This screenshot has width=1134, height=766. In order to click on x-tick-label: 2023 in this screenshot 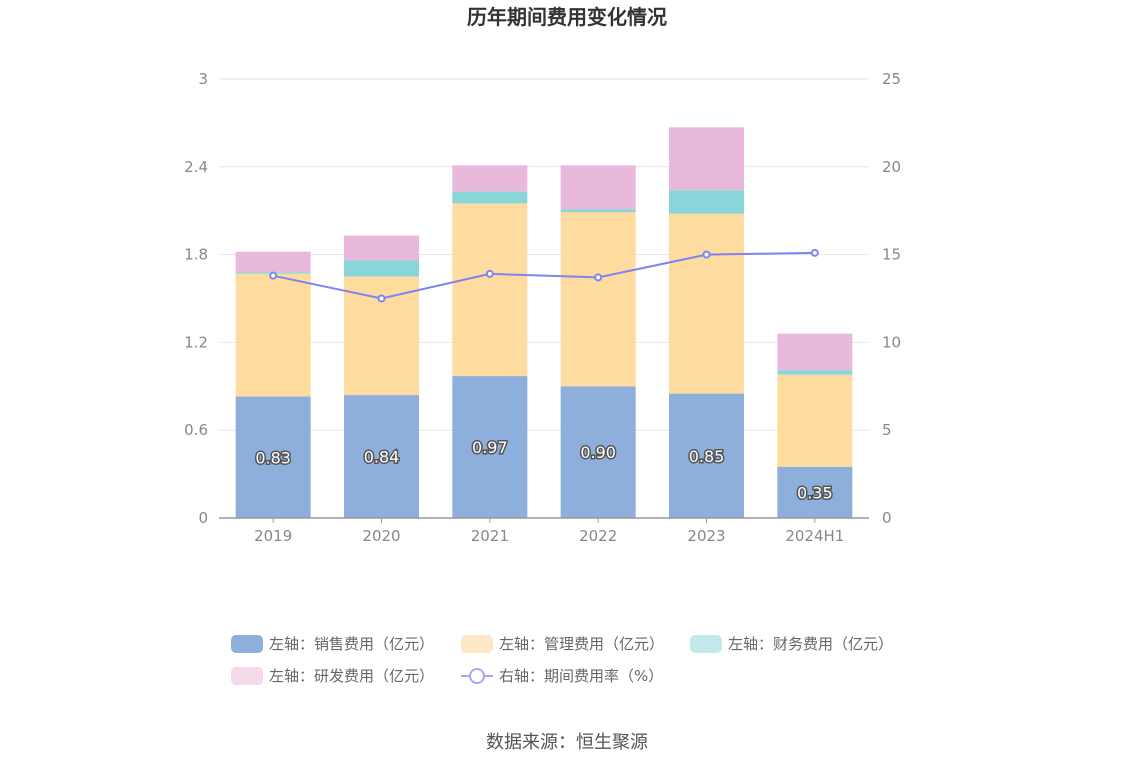, I will do `click(706, 536)`.